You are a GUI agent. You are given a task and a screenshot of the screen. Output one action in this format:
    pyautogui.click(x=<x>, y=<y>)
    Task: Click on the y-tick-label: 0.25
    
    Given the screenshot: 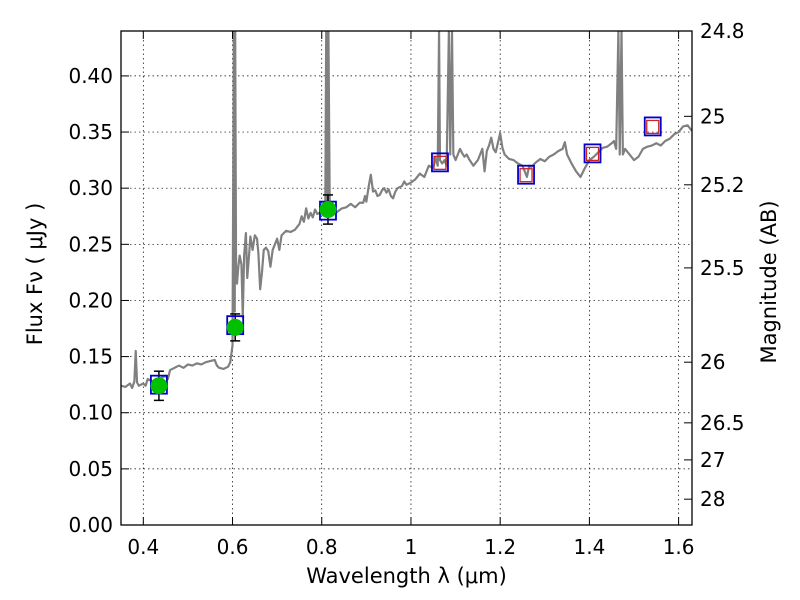 What is the action you would take?
    pyautogui.click(x=90, y=244)
    